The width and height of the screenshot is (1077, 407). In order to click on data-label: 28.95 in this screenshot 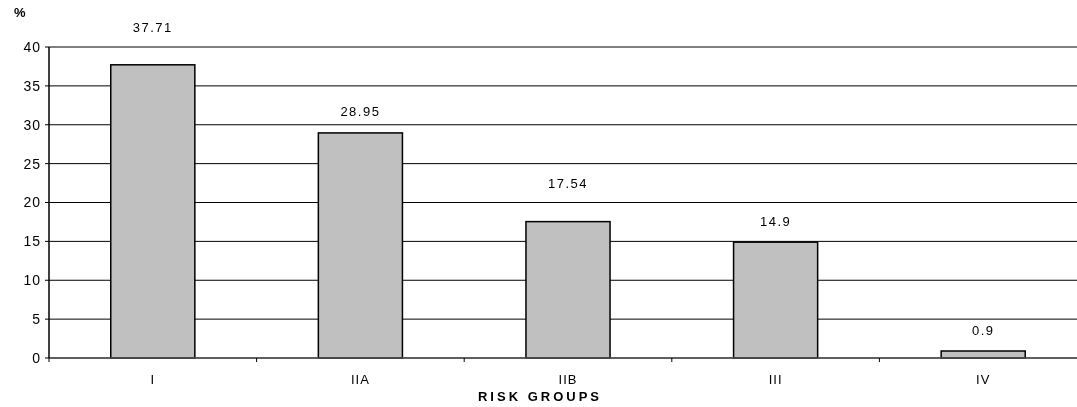, I will do `click(360, 112)`.